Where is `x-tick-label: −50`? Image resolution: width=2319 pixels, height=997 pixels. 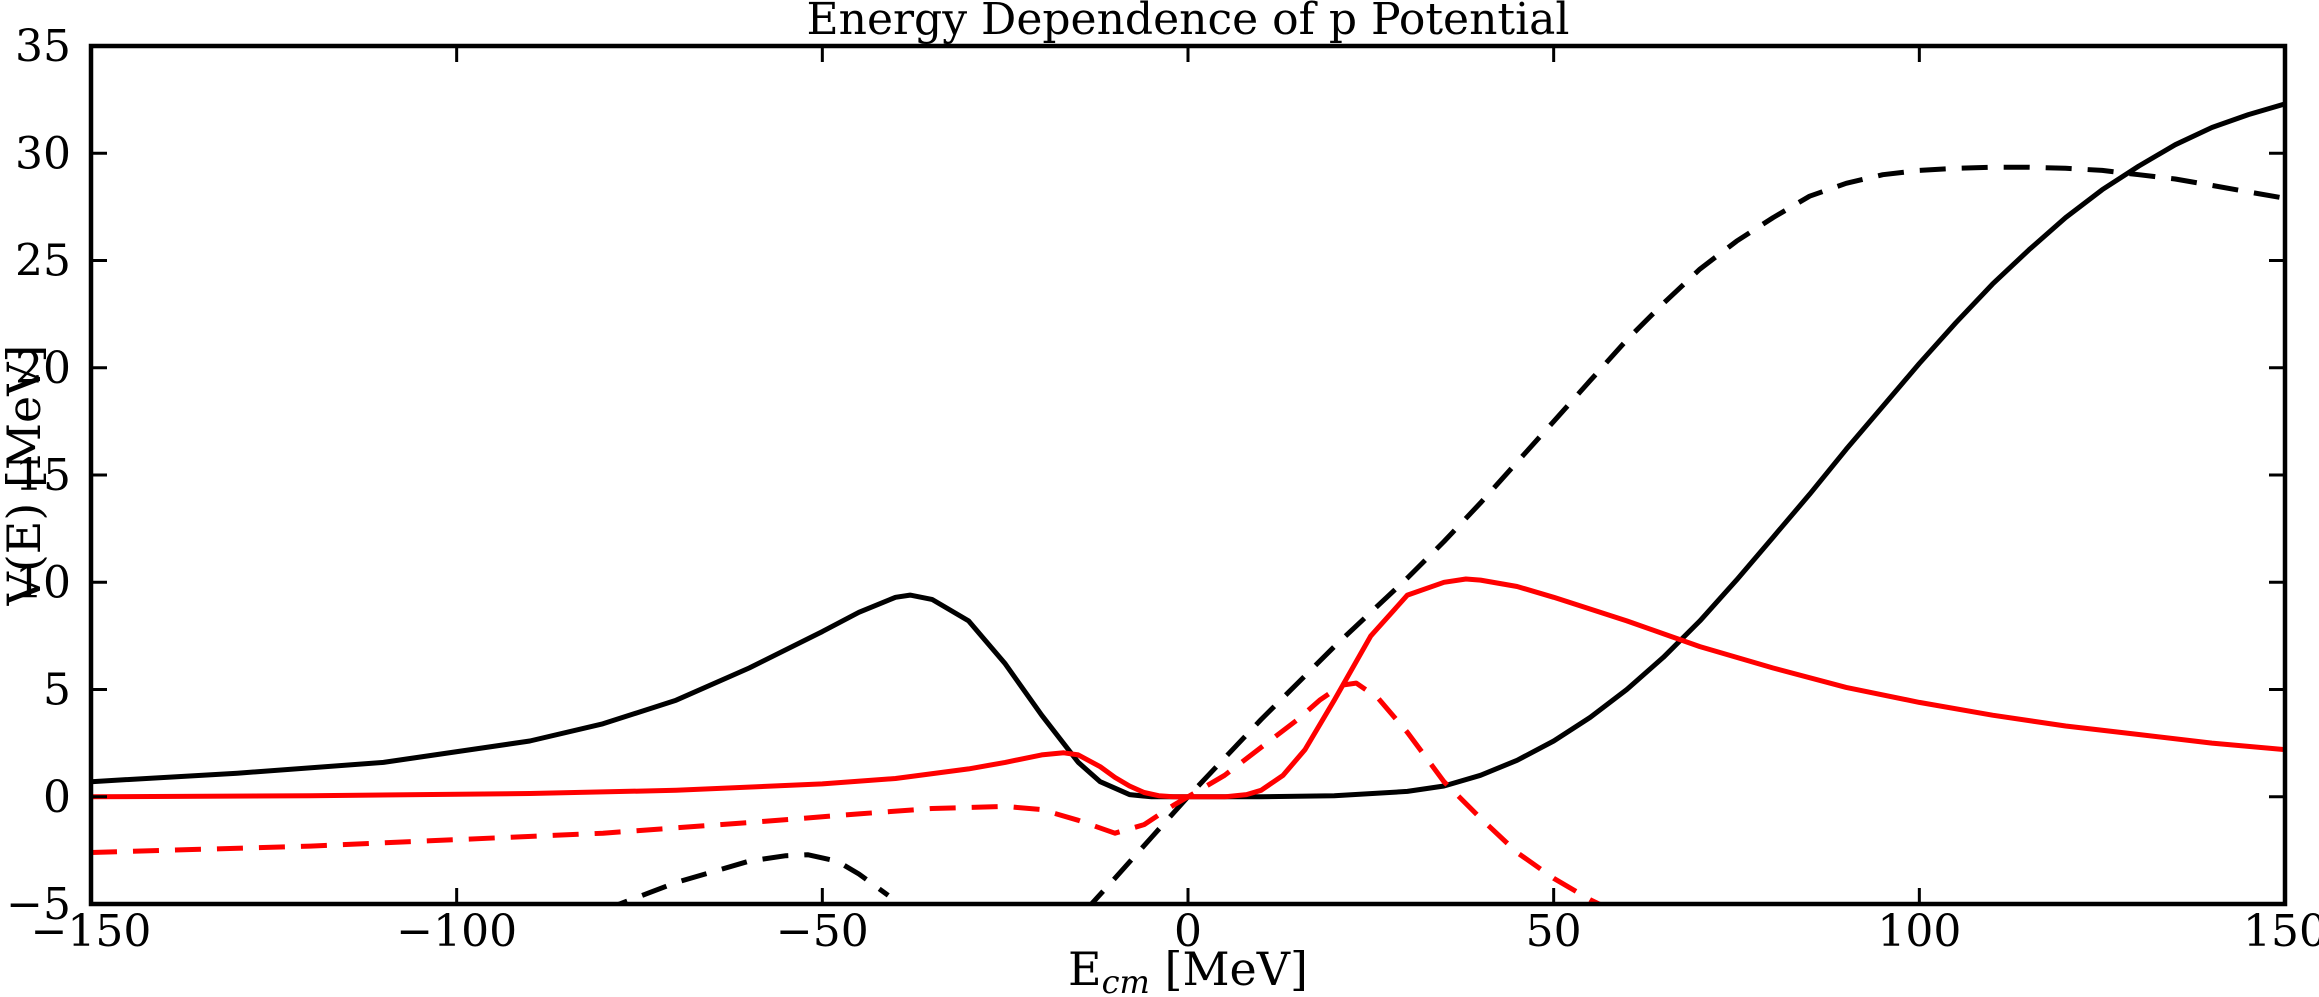 x-tick-label: −50 is located at coordinates (822, 931).